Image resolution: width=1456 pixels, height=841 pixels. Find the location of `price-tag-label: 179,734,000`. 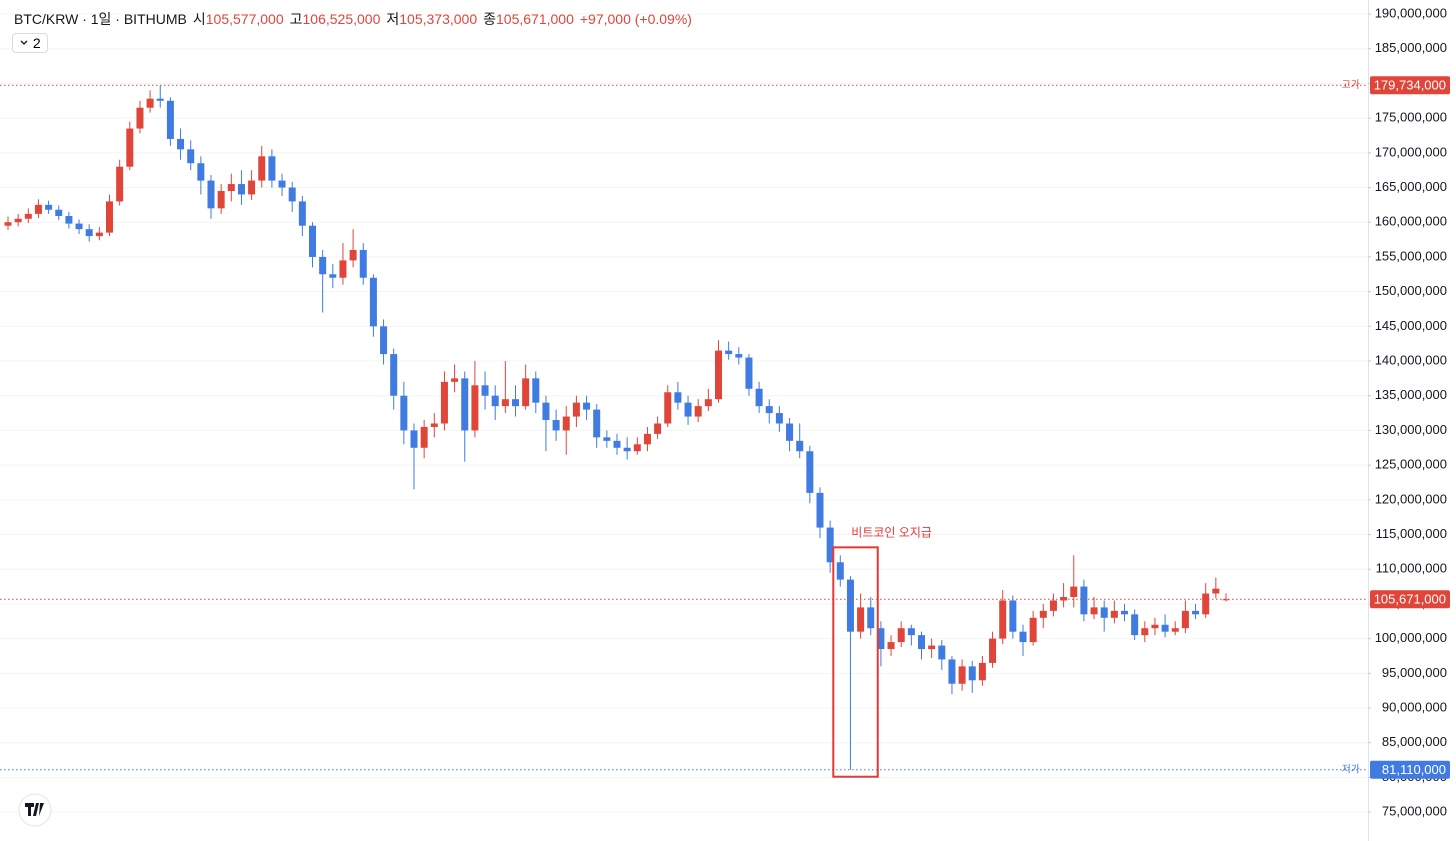

price-tag-label: 179,734,000 is located at coordinates (1410, 85).